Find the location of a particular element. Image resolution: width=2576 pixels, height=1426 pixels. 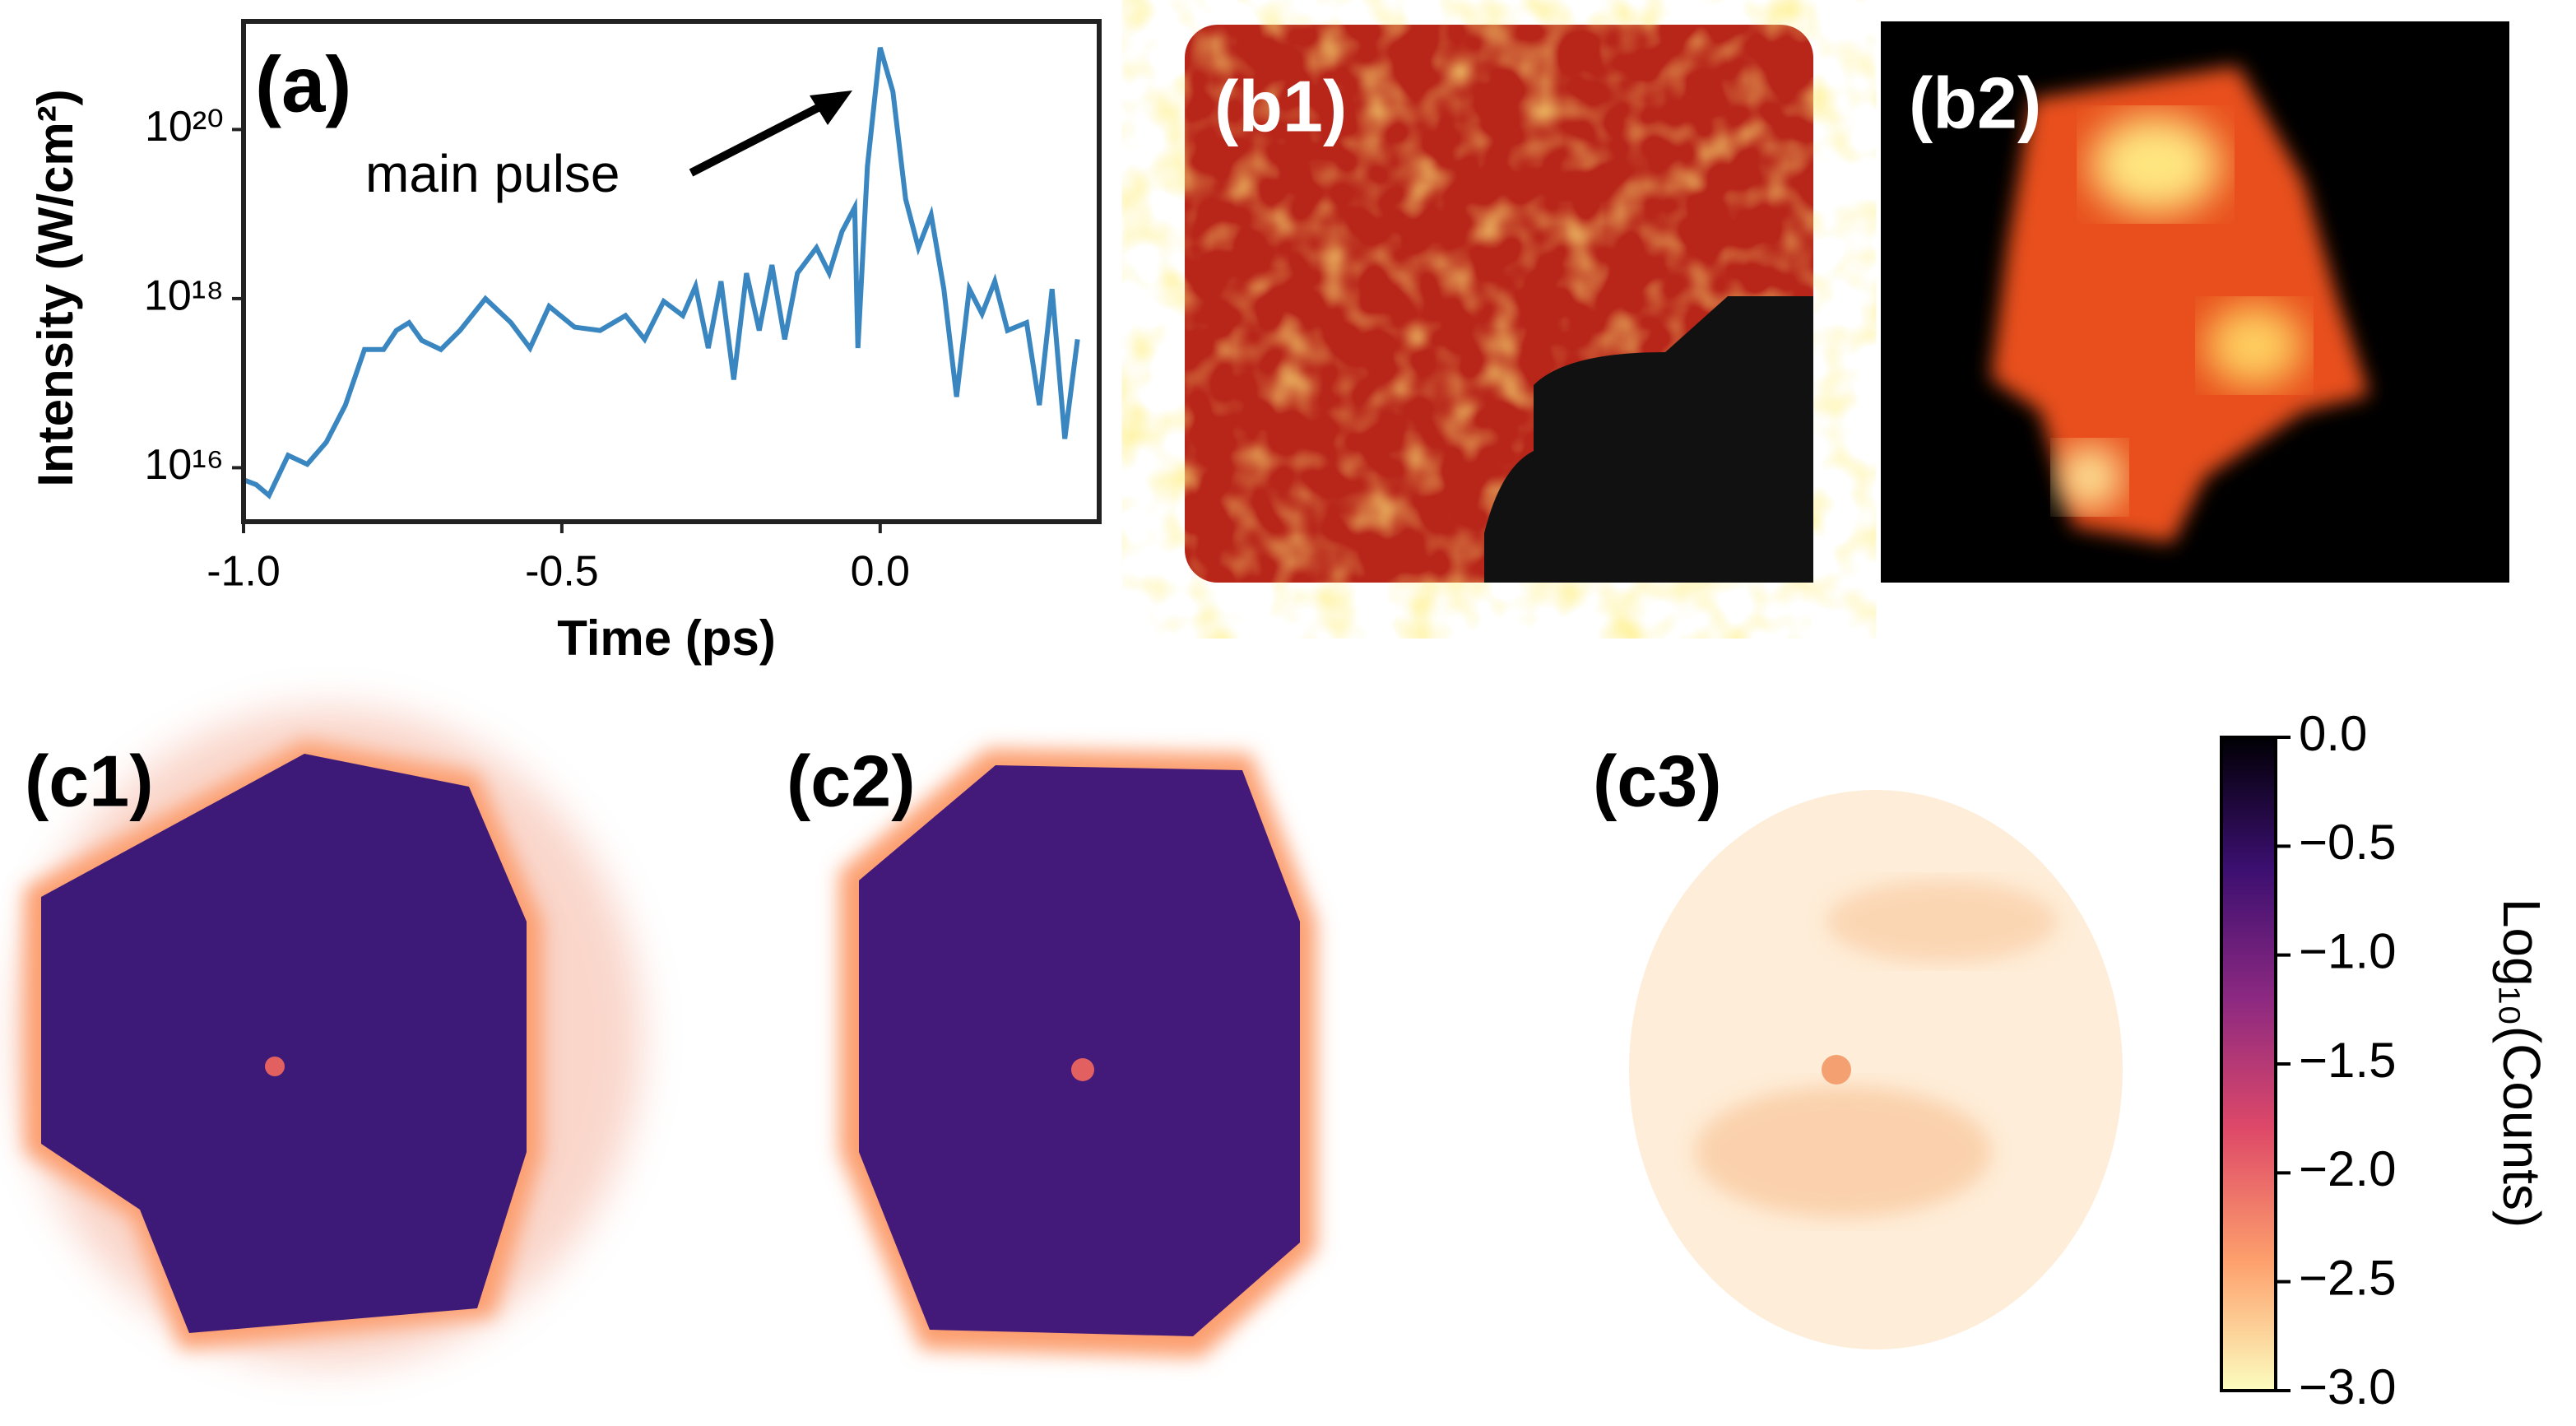

colorbar-tick-label: −0.5 is located at coordinates (2347, 842).